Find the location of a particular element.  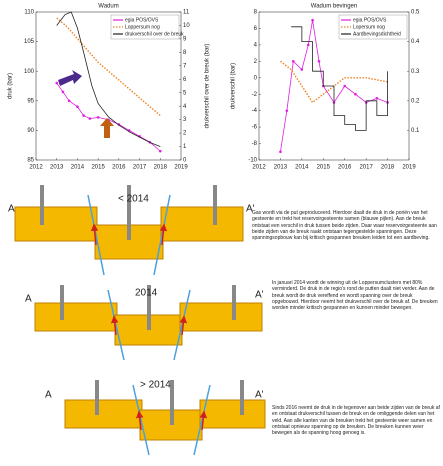

y-axis-label: druk (bar) is located at coordinates (11, 86).